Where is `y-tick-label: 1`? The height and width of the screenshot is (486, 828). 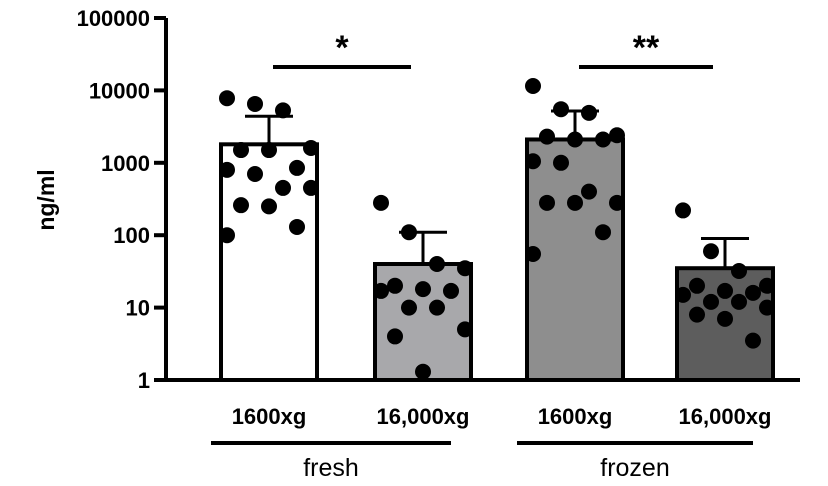 y-tick-label: 1 is located at coordinates (144, 380).